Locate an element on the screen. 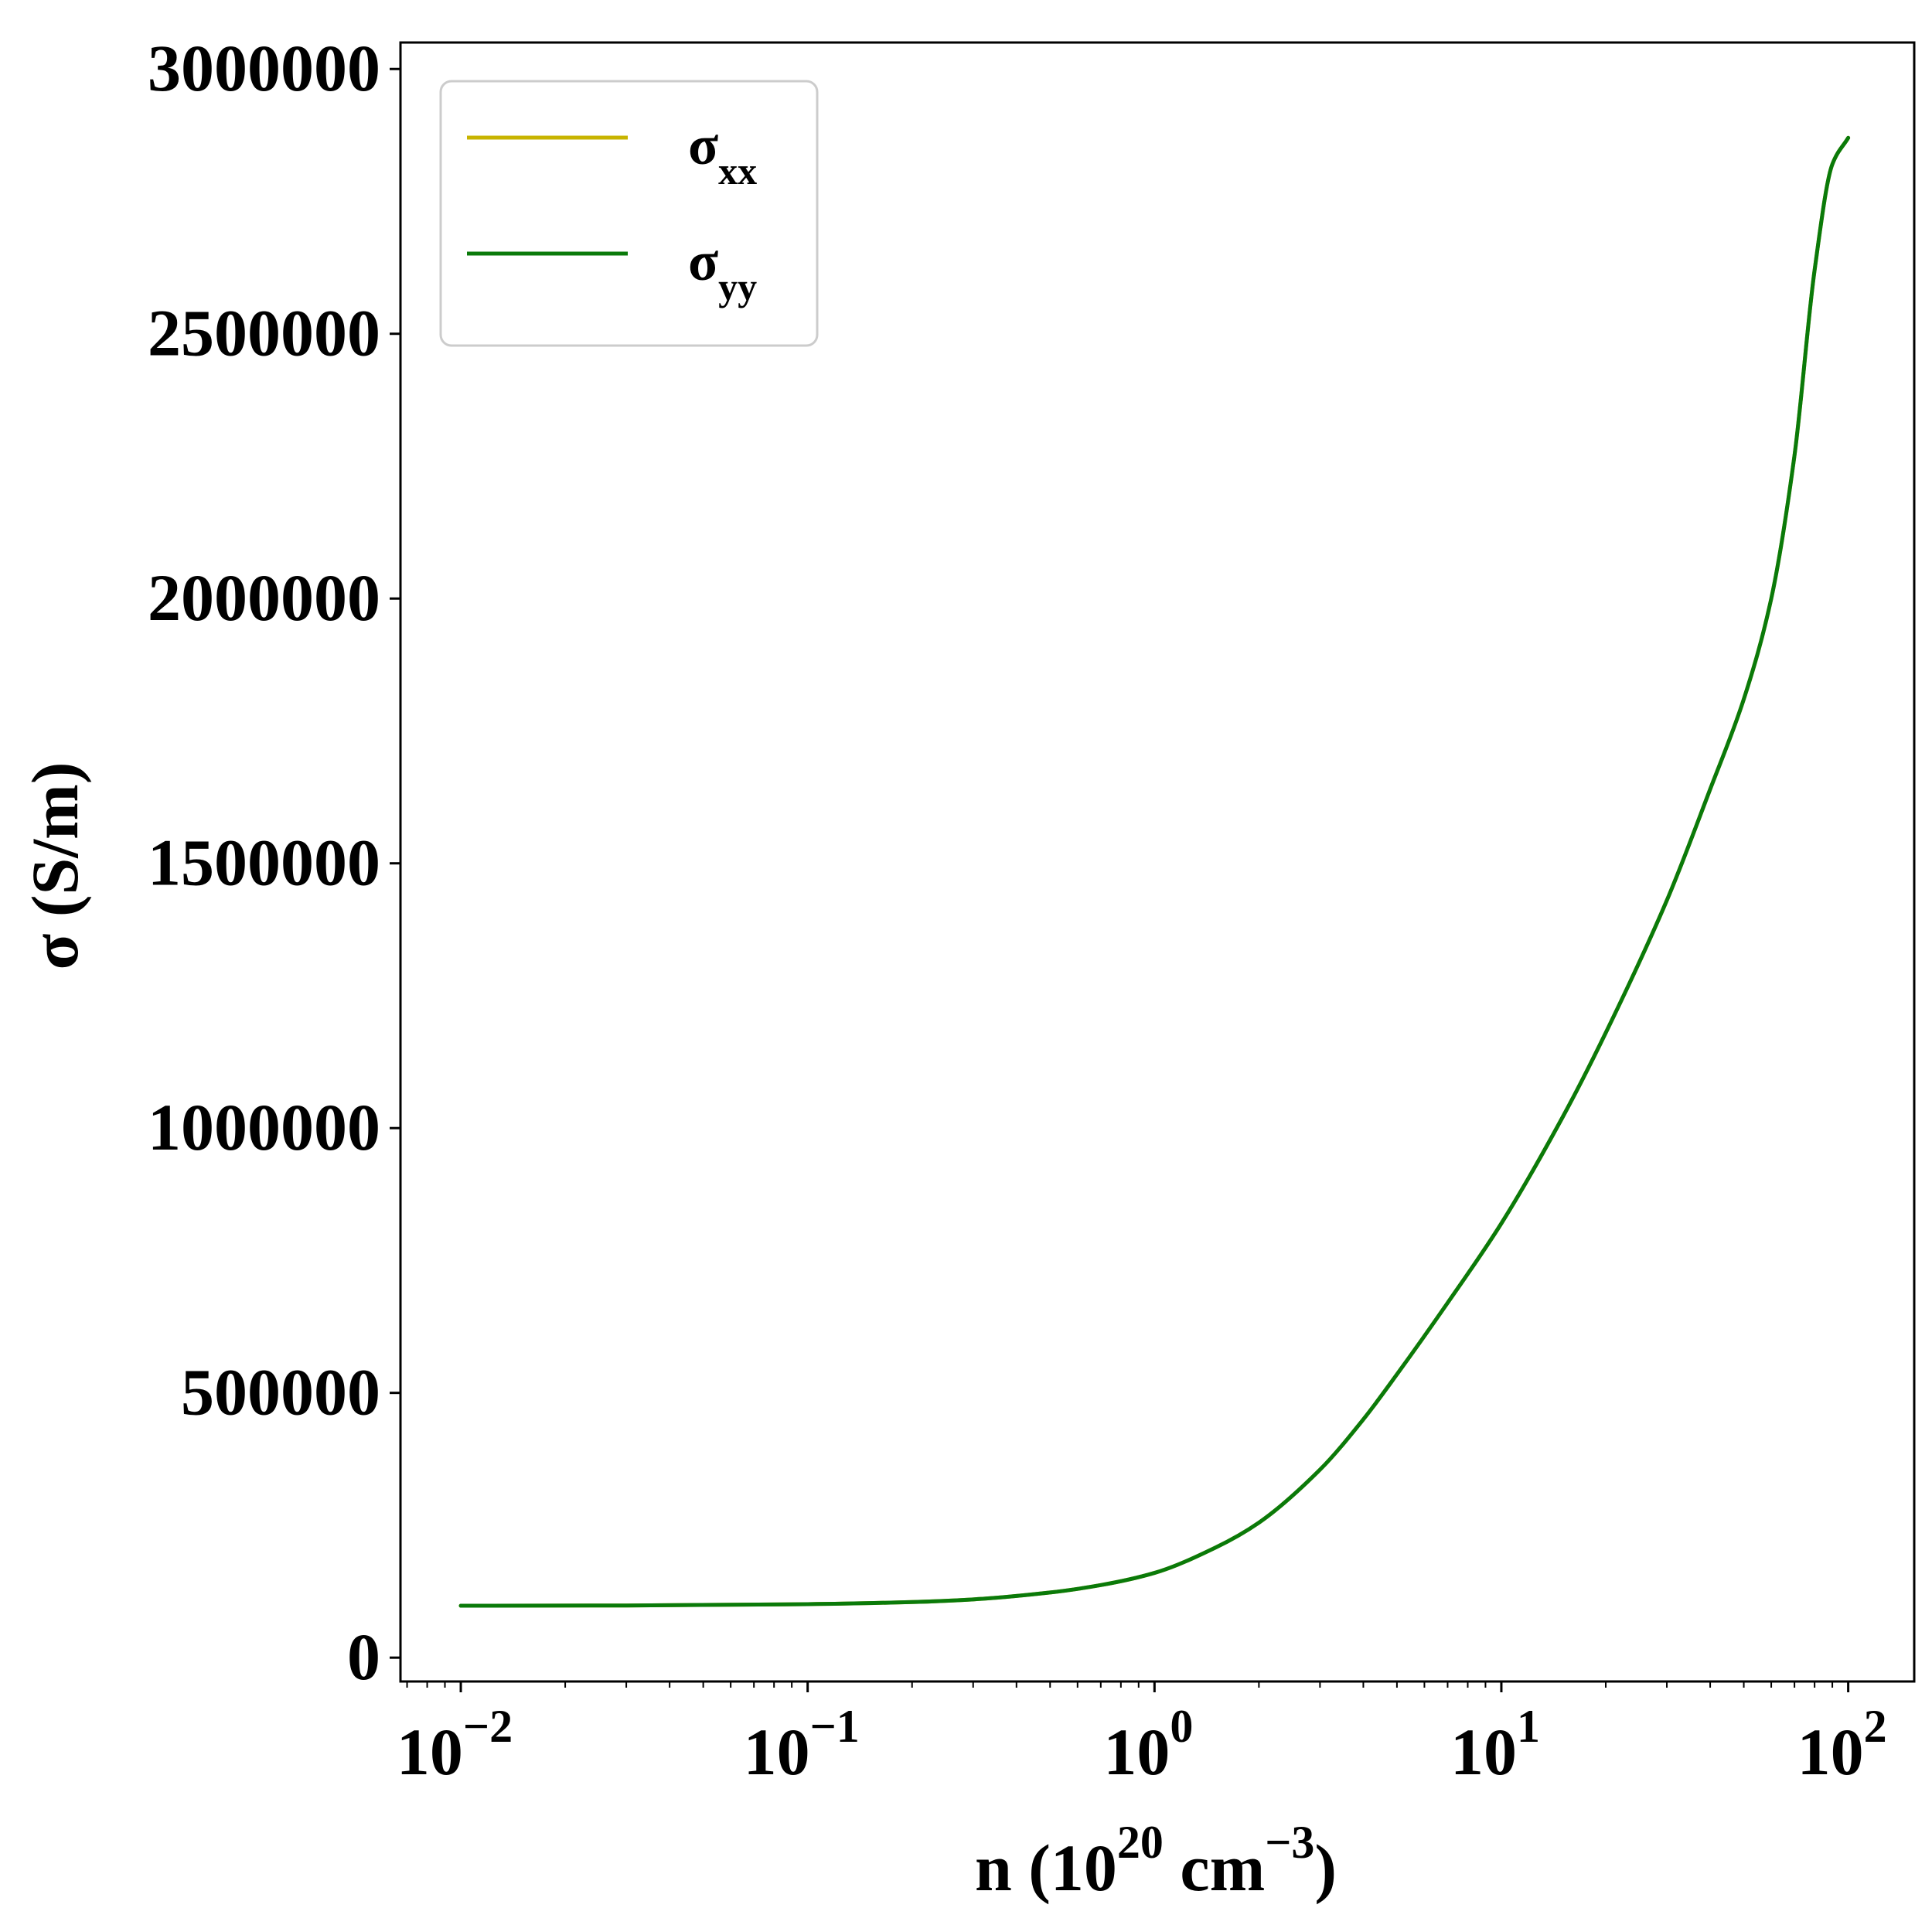  x-tick-exponent: 0 is located at coordinates (1181, 1726).